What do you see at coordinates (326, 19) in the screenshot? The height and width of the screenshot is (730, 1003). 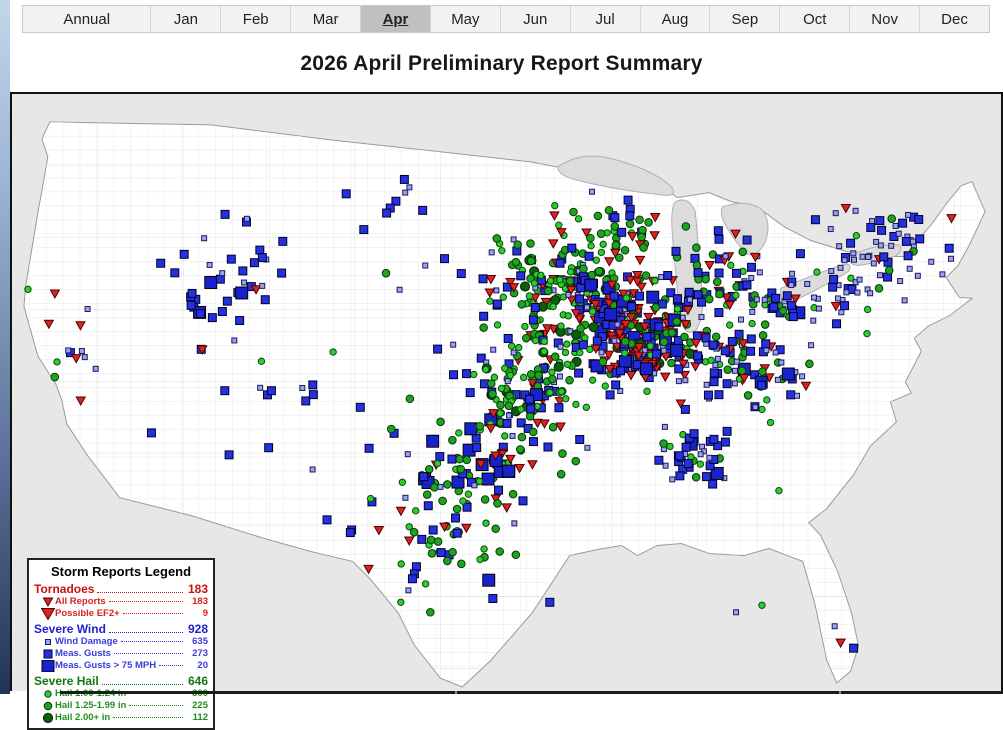 I see `tab-mar: Mar` at bounding box center [326, 19].